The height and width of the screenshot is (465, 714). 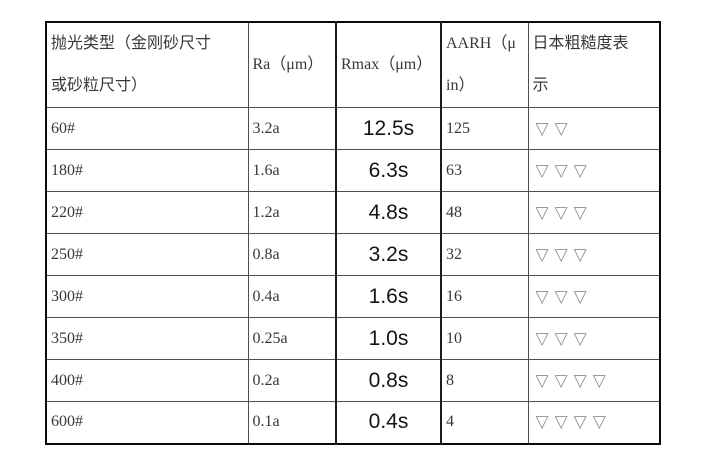 What do you see at coordinates (292, 170) in the screenshot?
I see `cell-ra: 1.6a` at bounding box center [292, 170].